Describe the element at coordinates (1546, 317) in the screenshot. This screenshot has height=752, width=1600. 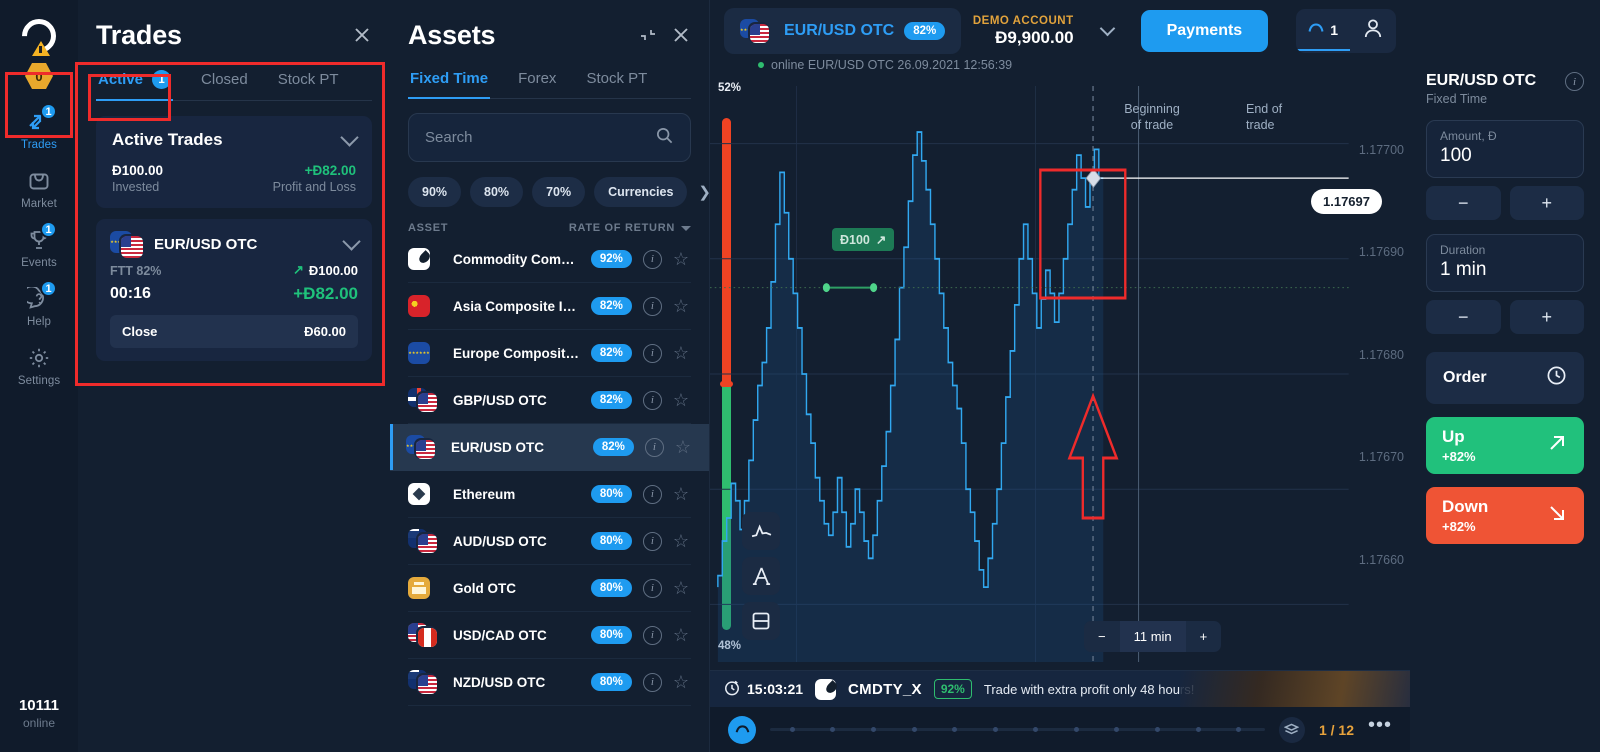
I see `duration-plus-button: +` at that location.